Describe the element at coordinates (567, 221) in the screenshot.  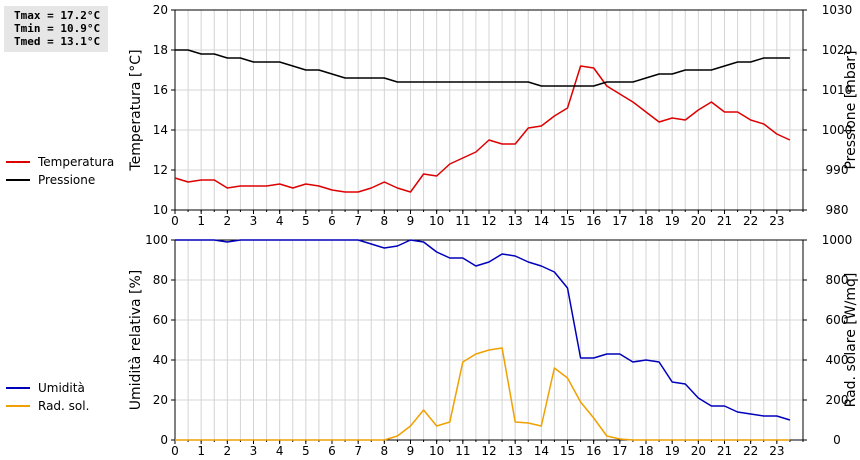
I see `panel1-x-tick-label: 15` at that location.